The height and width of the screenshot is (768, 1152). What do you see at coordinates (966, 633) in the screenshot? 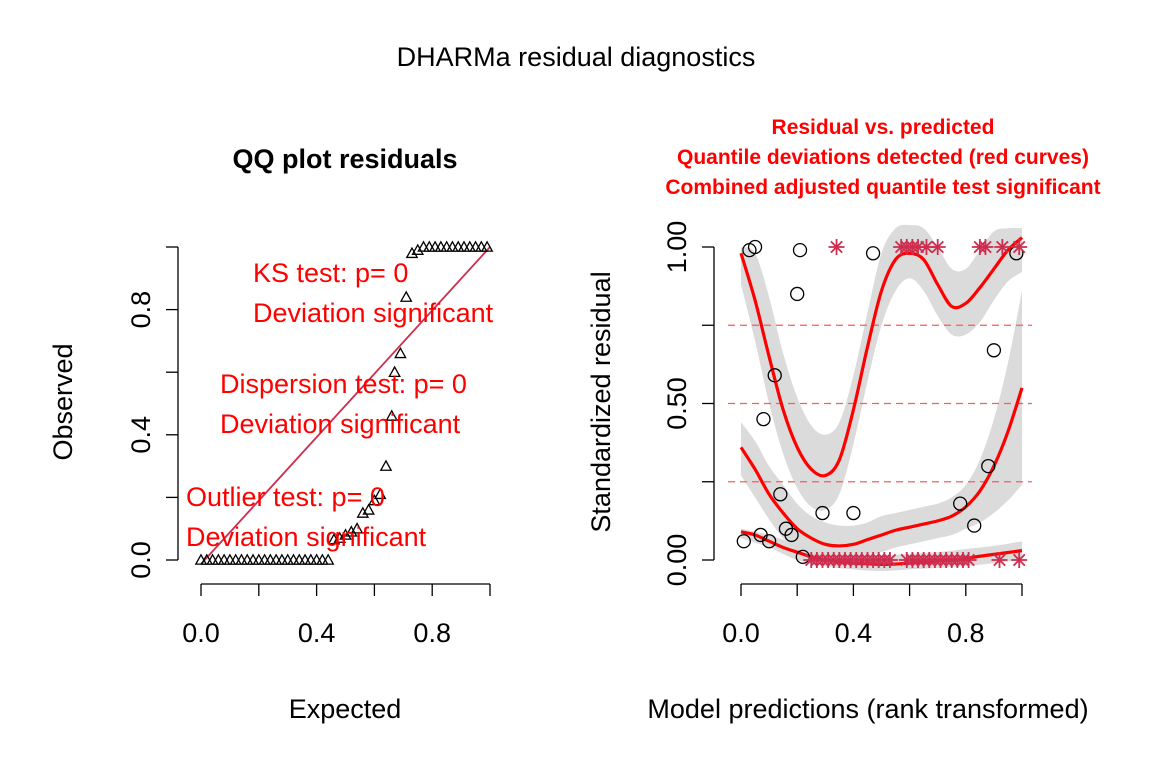
I see `residual-x-tick-label: 0.8` at bounding box center [966, 633].